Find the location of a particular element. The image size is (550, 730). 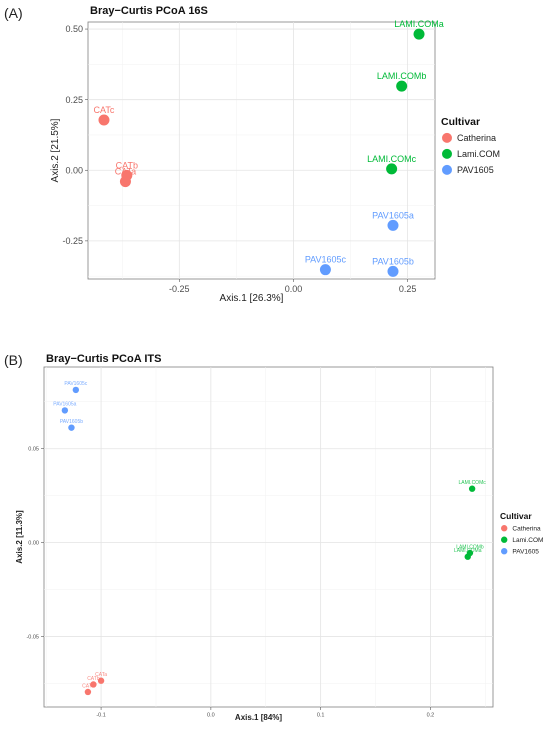

chart-title: Bray−Curtis PCoA ITS is located at coordinates (103, 359).